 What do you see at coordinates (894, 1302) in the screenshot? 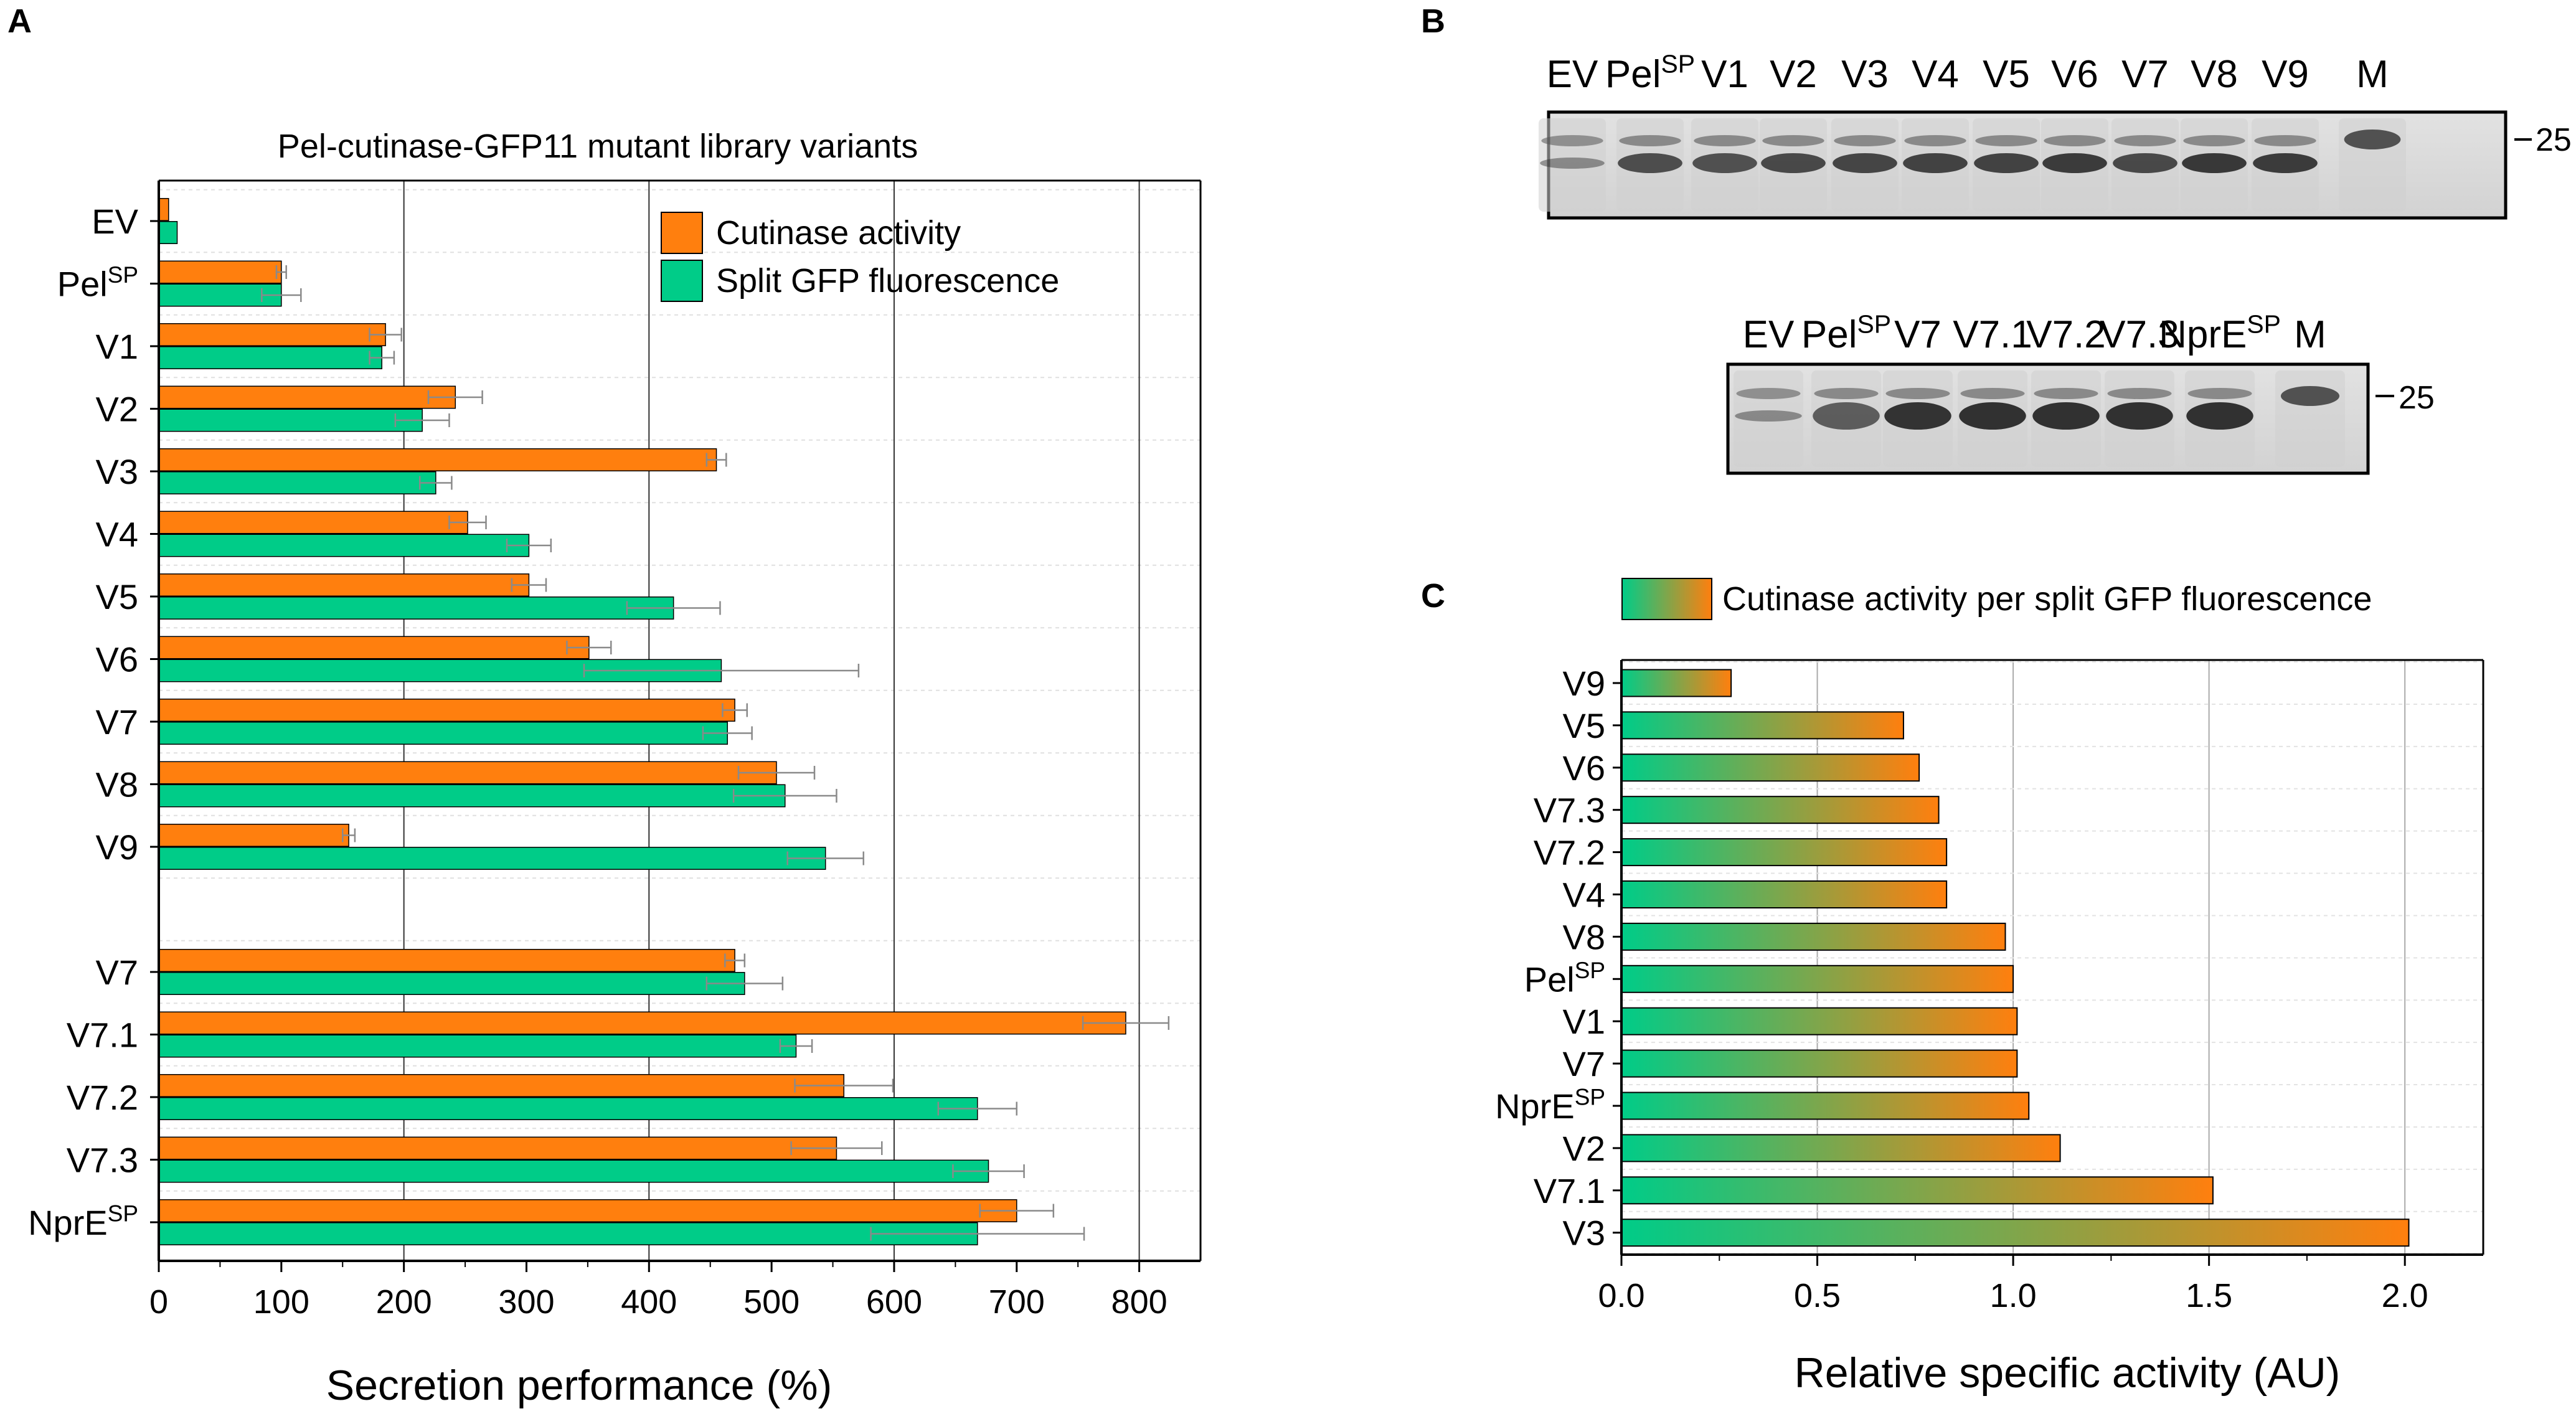
I see `x-tick-label: 600` at bounding box center [894, 1302].